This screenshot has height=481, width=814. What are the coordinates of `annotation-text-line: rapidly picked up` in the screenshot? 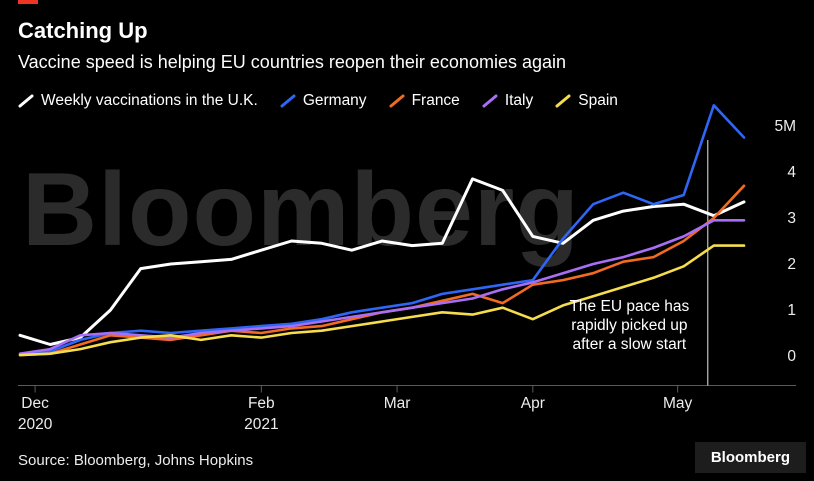 It's located at (629, 325).